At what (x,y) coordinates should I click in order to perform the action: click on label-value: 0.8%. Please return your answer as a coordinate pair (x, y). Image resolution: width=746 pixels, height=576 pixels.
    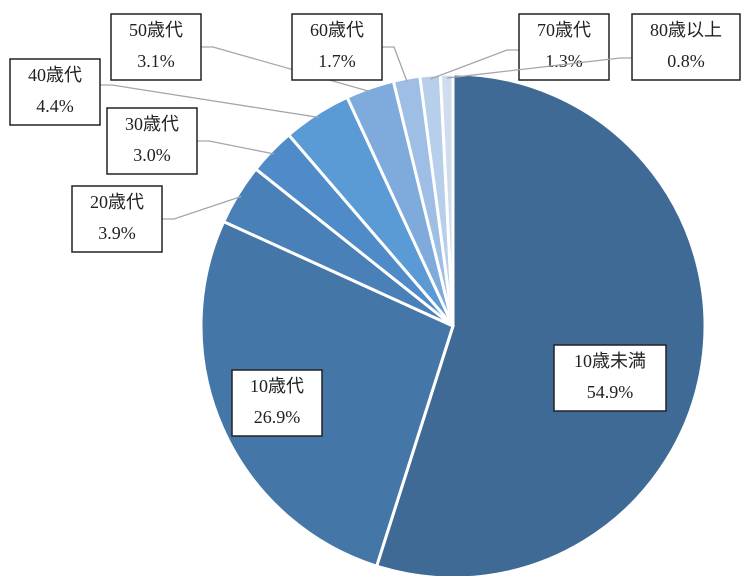
    Looking at the image, I should click on (686, 61).